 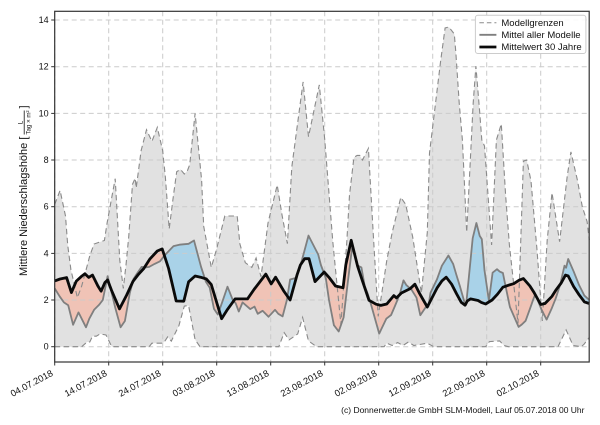 What do you see at coordinates (540, 35) in the screenshot?
I see `svg-text: Mittel aller Modelle` at bounding box center [540, 35].